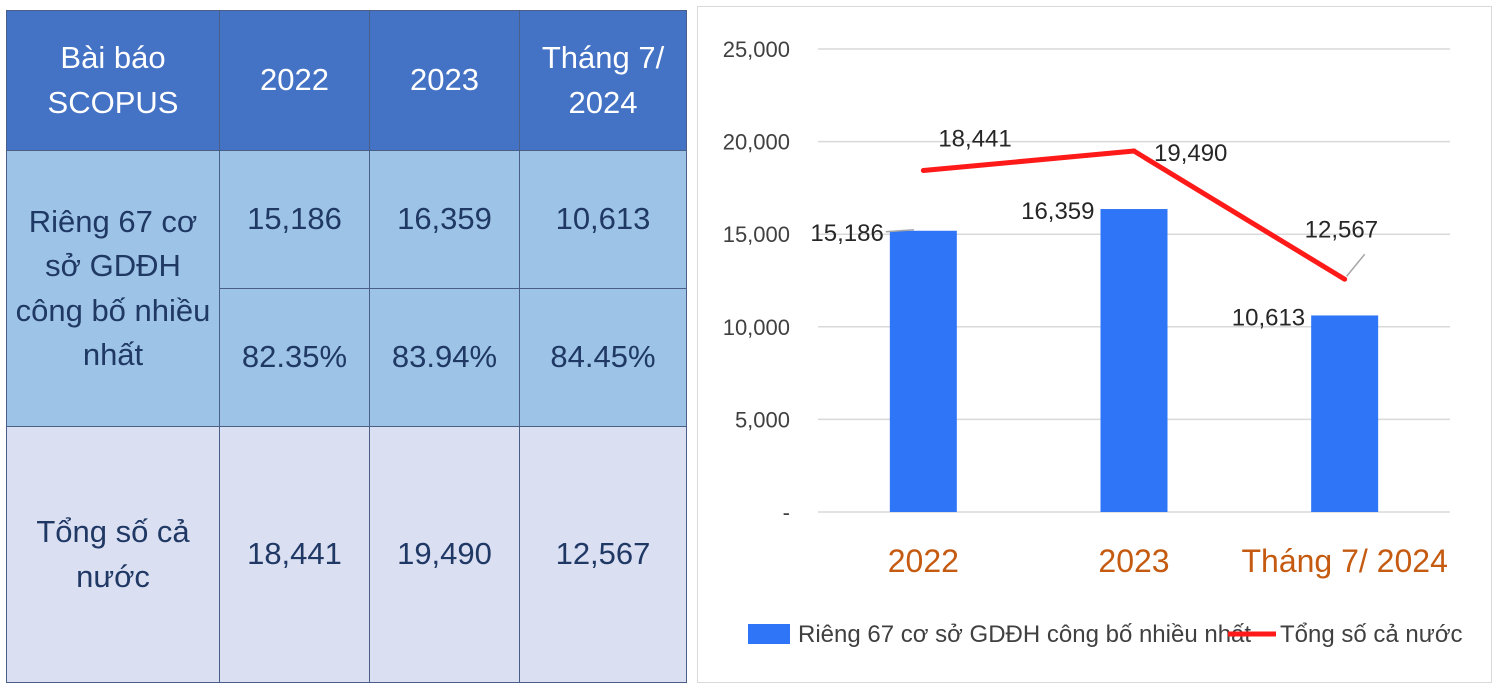 This screenshot has height=689, width=1500. I want to click on table-header-row: Bài báo SCOPUS 2022 2023 Tháng 7/ 2024, so click(346, 80).